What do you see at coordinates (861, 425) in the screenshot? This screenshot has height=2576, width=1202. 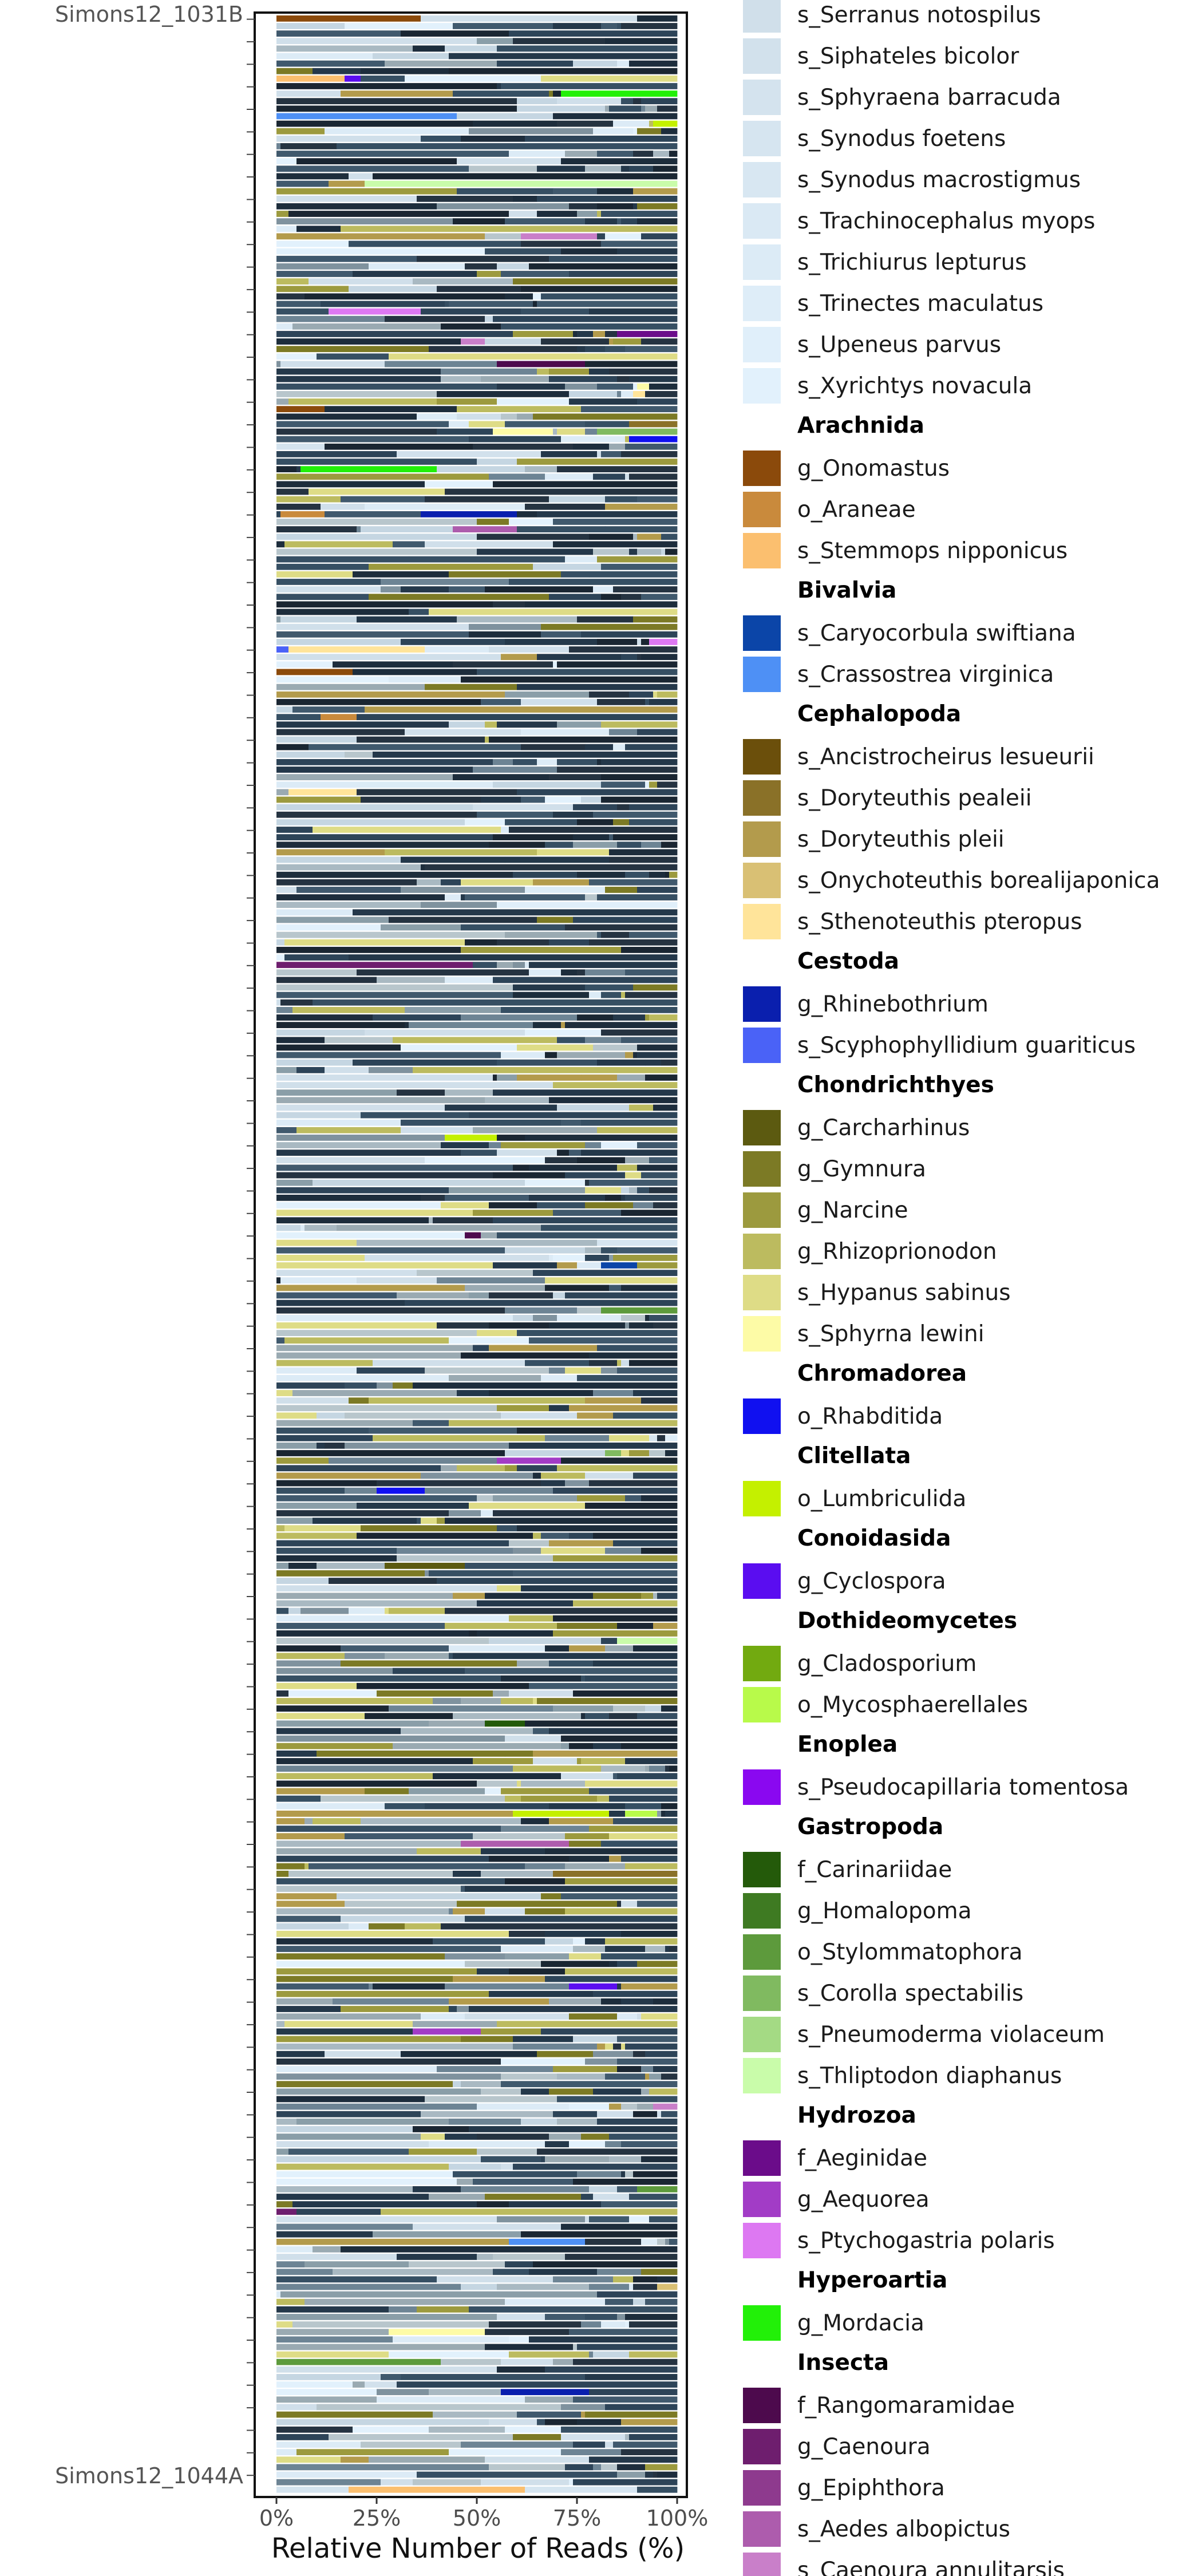 I see `legend-group-title: Arachnida` at bounding box center [861, 425].